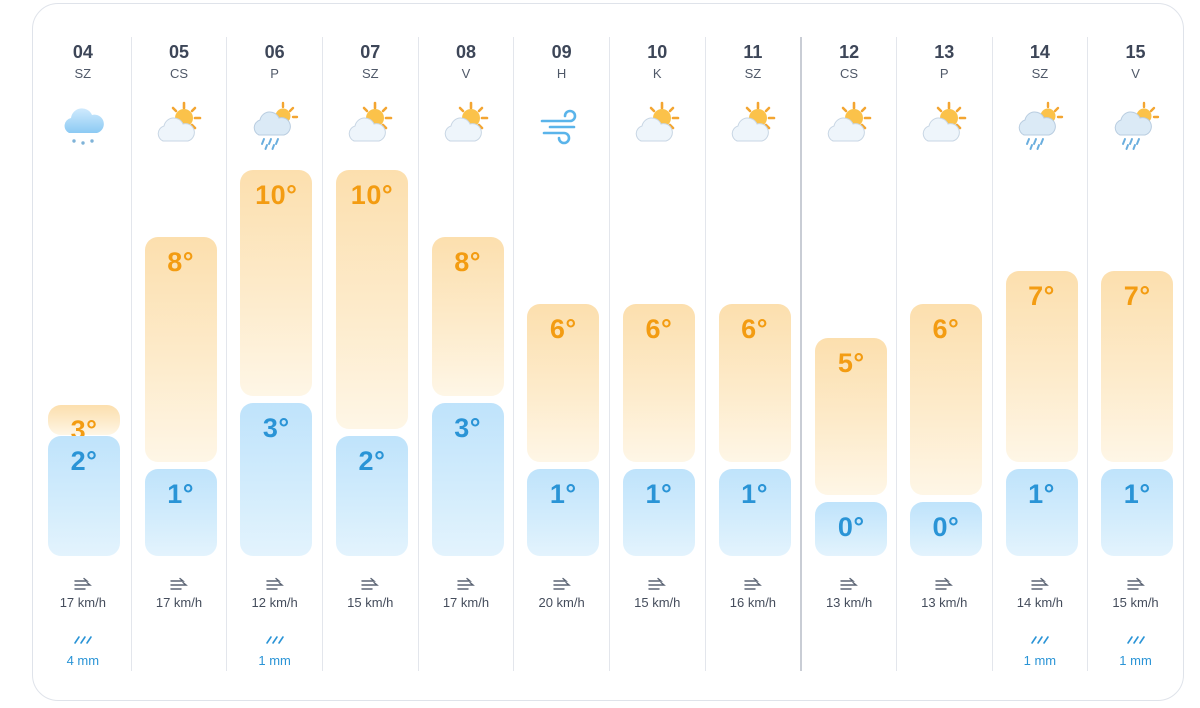 The height and width of the screenshot is (708, 1200). What do you see at coordinates (178, 52) in the screenshot?
I see `day-number: 05` at bounding box center [178, 52].